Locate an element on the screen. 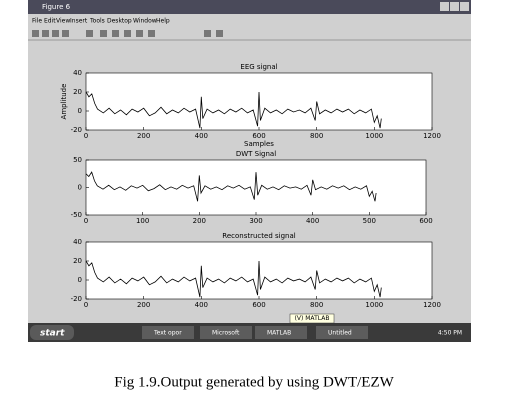 The width and height of the screenshot is (509, 402). y-tick-label: 50 is located at coordinates (77, 160).